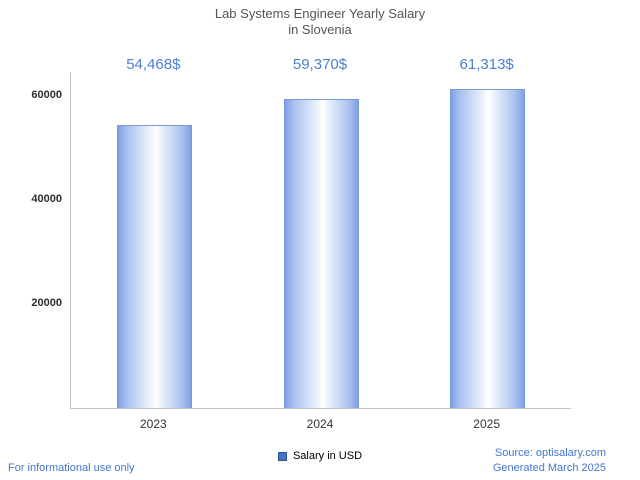 This screenshot has height=480, width=640. I want to click on bar-2025, so click(488, 248).